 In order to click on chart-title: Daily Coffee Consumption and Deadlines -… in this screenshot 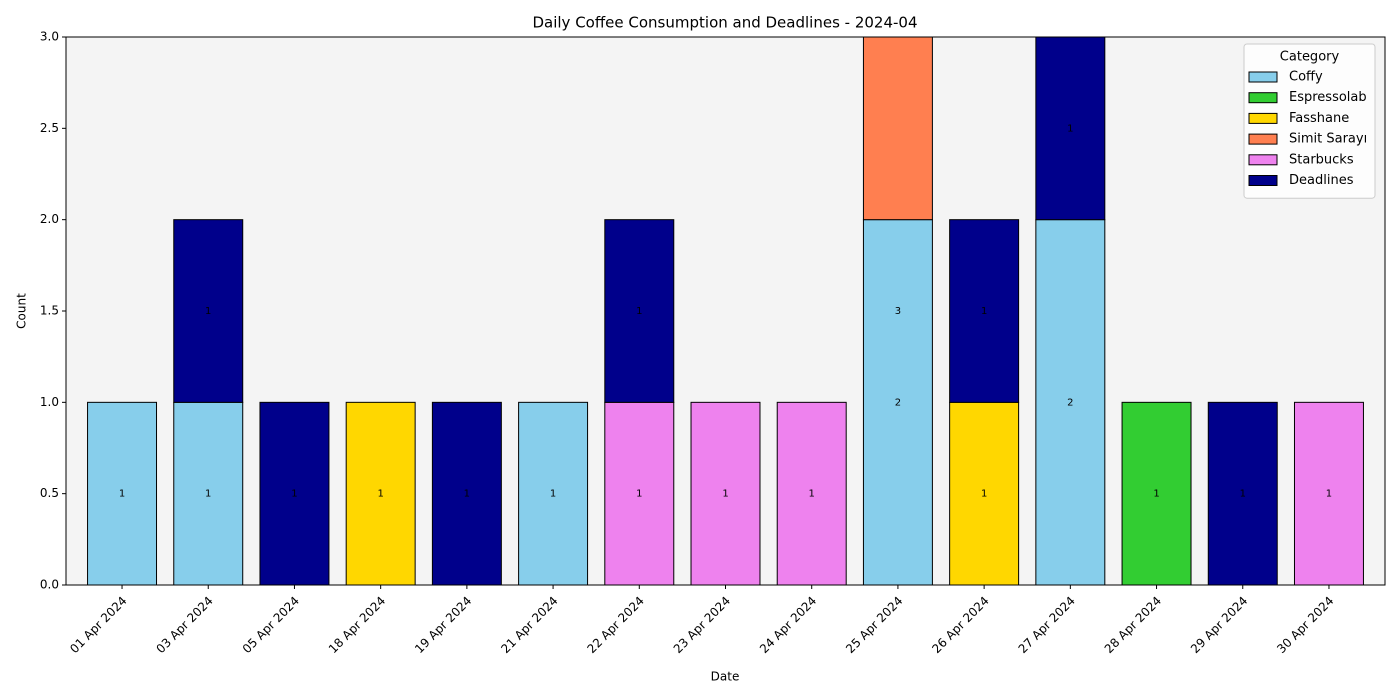, I will do `click(724, 23)`.